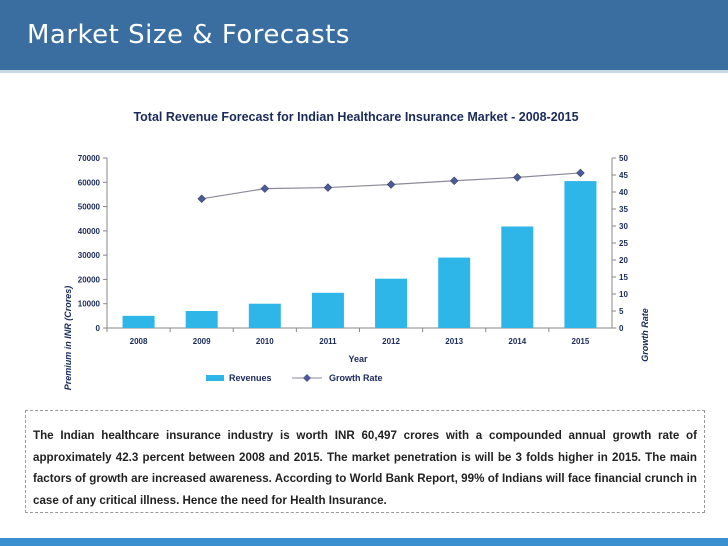 This screenshot has width=728, height=546. I want to click on x-tick-label: 2008, so click(139, 341).